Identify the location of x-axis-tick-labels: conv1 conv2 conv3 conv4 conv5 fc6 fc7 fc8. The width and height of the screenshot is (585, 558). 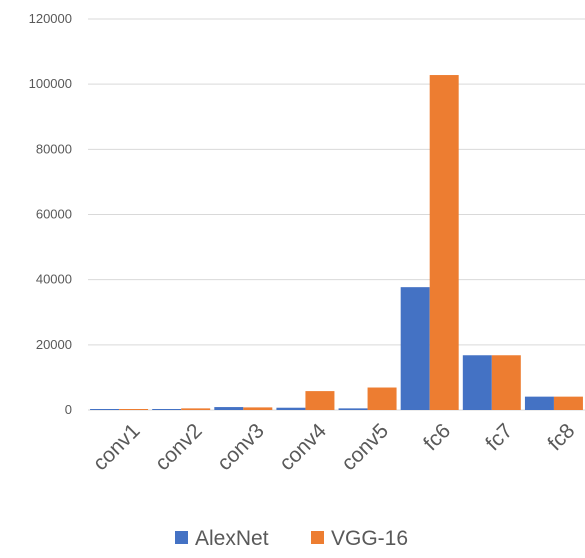
(334, 447).